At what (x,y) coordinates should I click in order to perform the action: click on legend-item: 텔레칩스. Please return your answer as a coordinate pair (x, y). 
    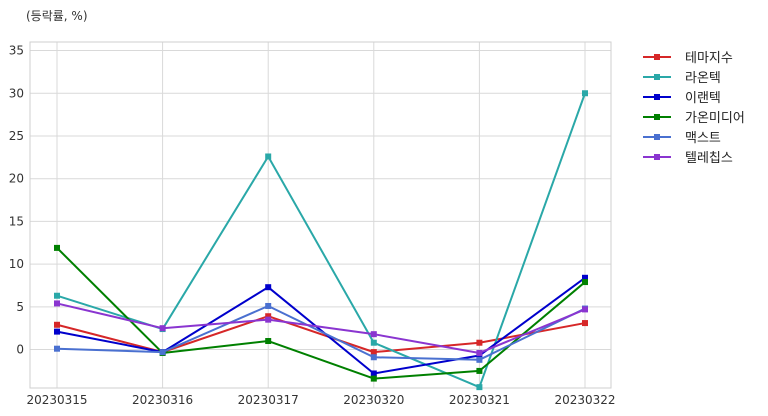
    Looking at the image, I should click on (688, 158).